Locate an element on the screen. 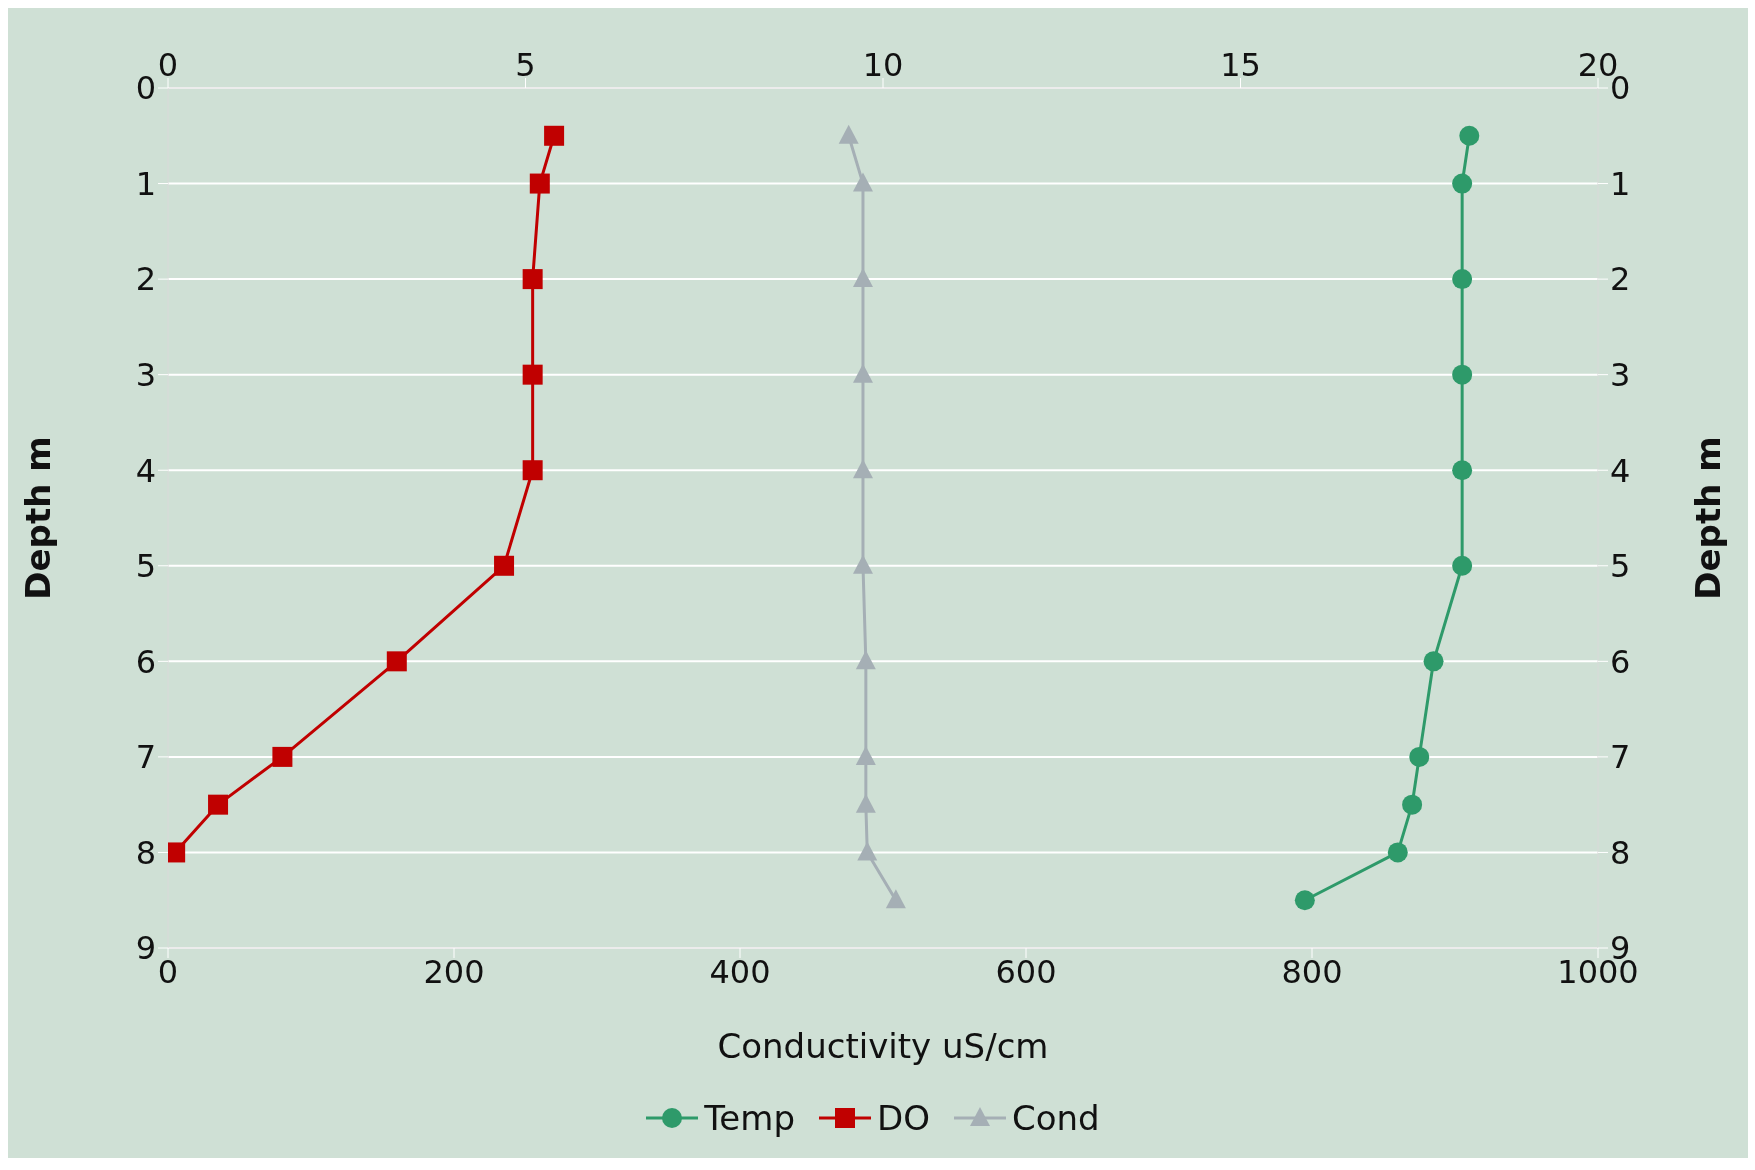  y-axis-title: Depth m is located at coordinates (38, 518).